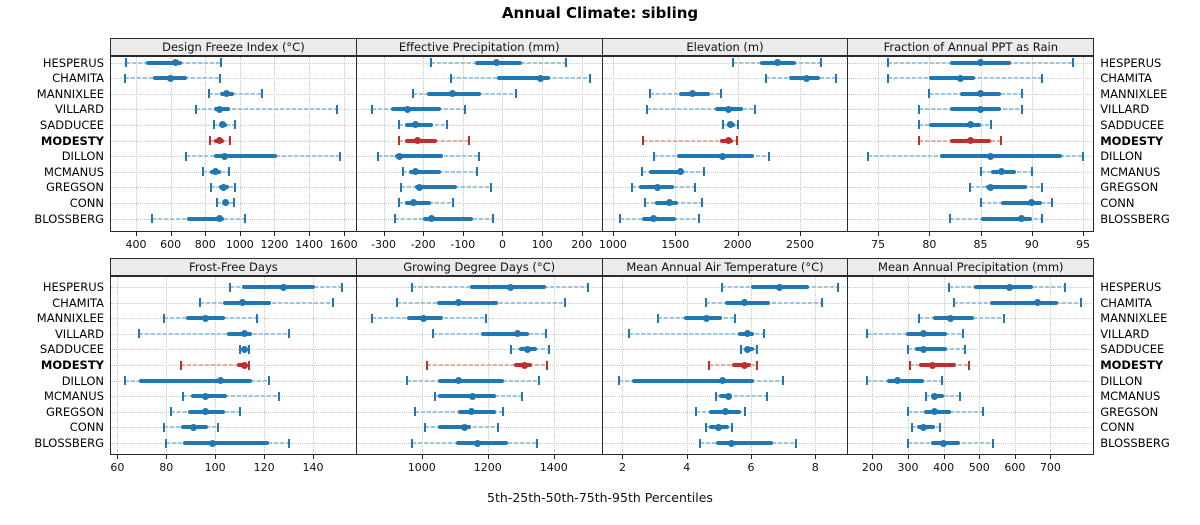  What do you see at coordinates (70, 93) in the screenshot?
I see `station-label-left: MANNIXLEE` at bounding box center [70, 93].